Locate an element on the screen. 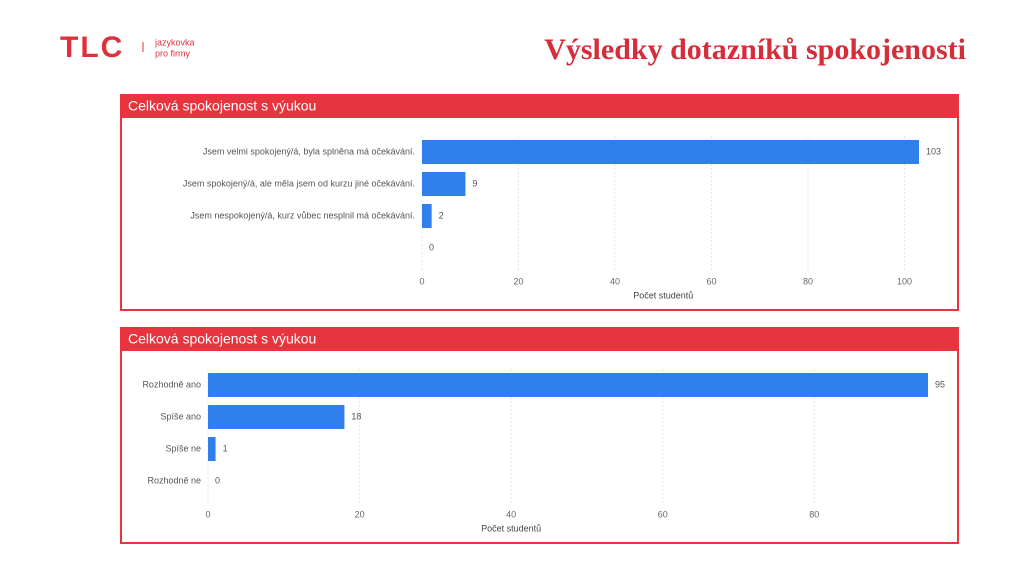 The height and width of the screenshot is (576, 1024). value-label: 18 is located at coordinates (356, 416).